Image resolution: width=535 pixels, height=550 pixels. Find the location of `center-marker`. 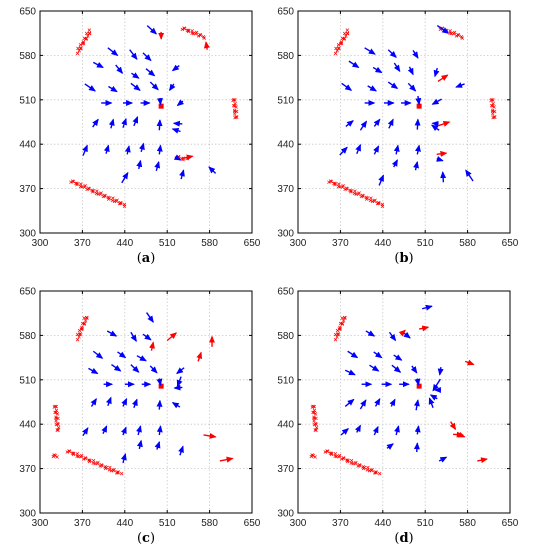

center-marker is located at coordinates (161, 386).